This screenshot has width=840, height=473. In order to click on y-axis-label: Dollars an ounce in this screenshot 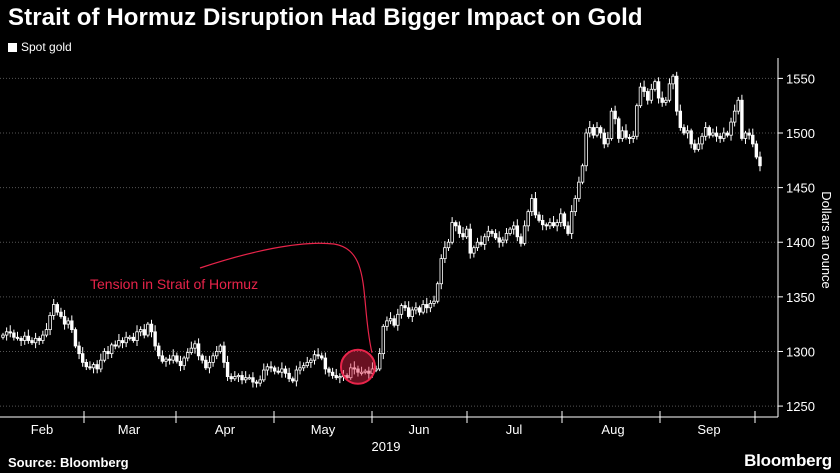, I will do `click(826, 240)`.